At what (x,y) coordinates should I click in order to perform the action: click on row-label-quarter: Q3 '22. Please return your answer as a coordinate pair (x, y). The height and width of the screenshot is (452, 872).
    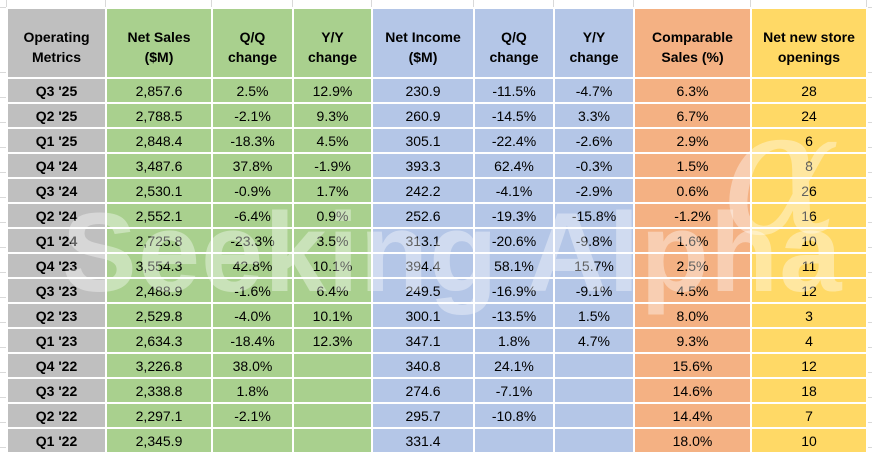
    Looking at the image, I should click on (56, 390).